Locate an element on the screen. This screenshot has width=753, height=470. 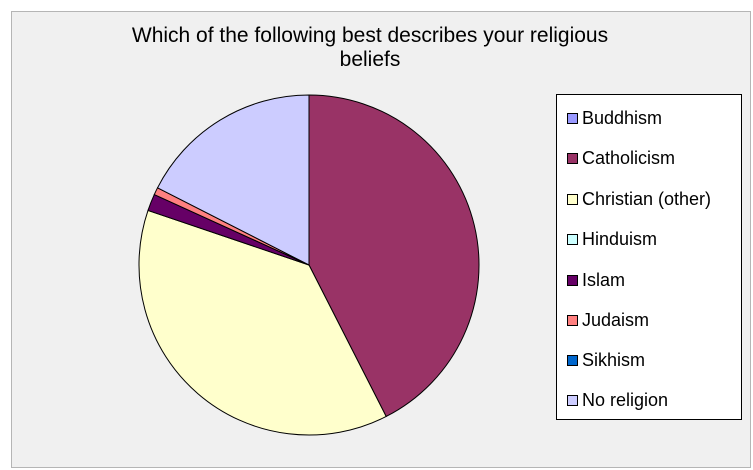
legend-swatch-judaism is located at coordinates (572, 320).